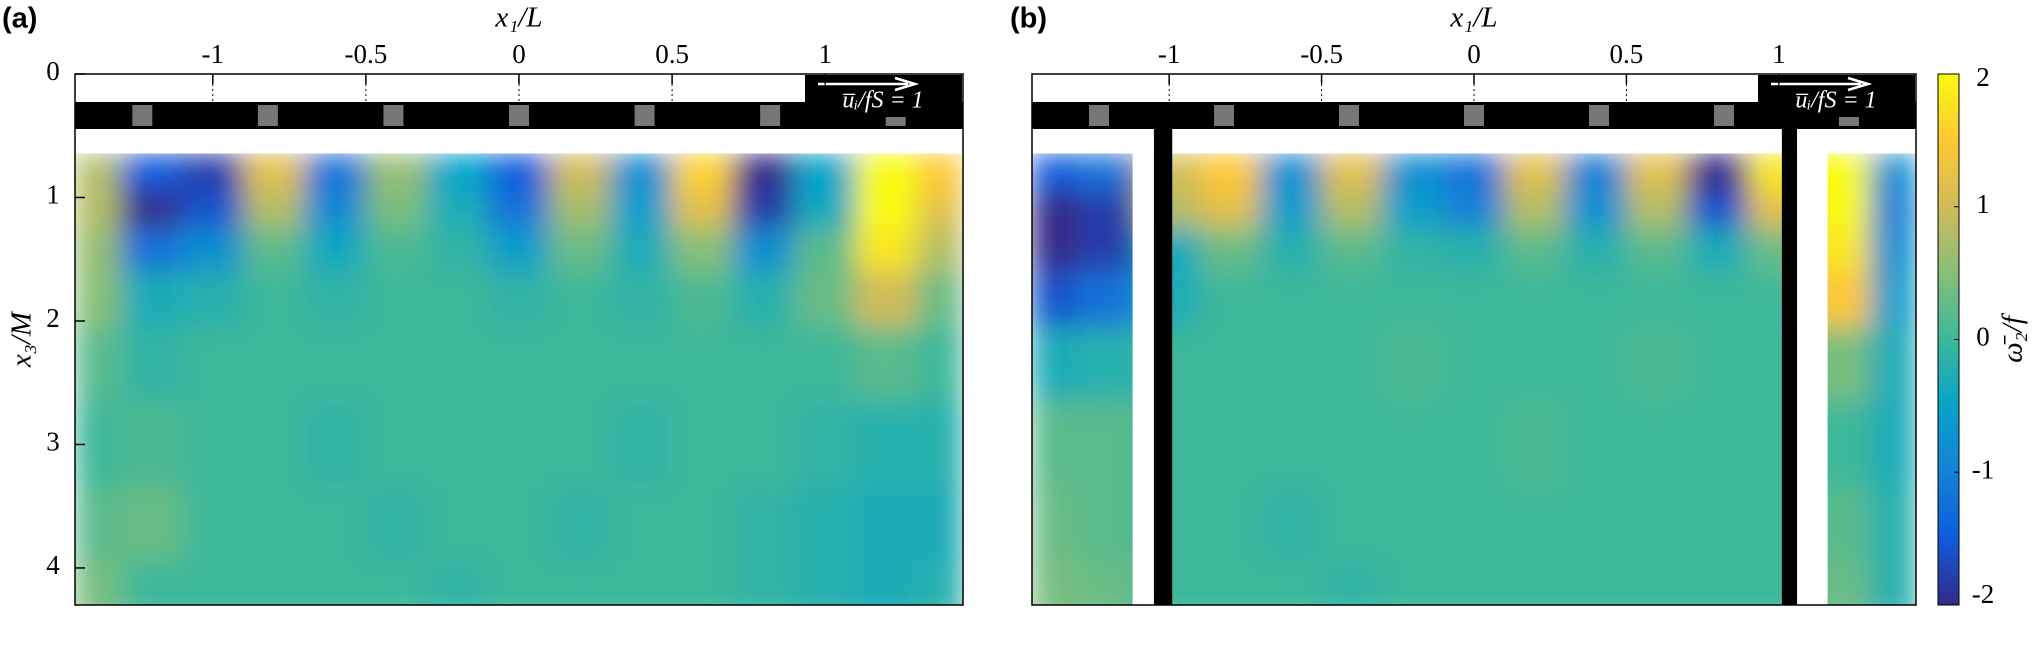 This screenshot has height=649, width=2035. What do you see at coordinates (1983, 204) in the screenshot?
I see `colorbar-tick-label: 1` at bounding box center [1983, 204].